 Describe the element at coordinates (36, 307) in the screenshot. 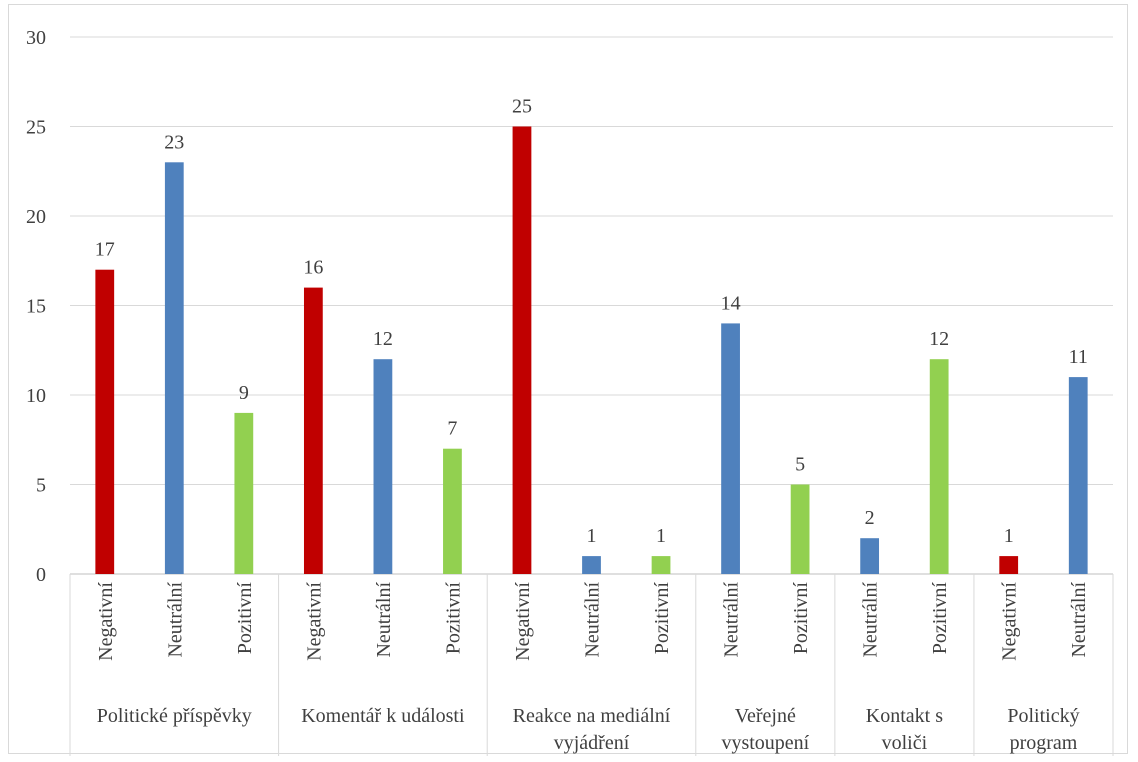

I see `y-tick-label: 15` at that location.